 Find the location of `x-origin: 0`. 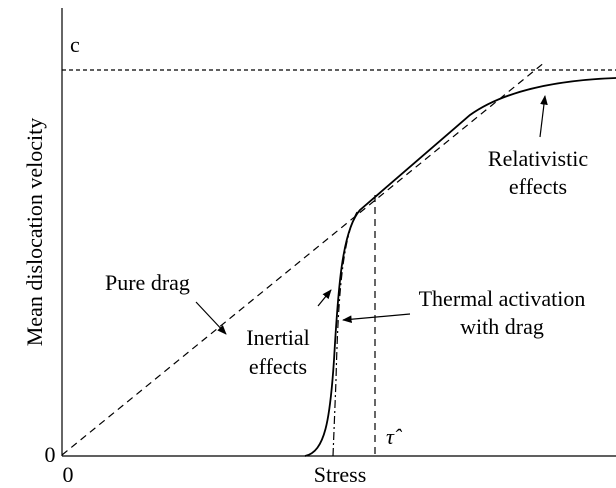

x-origin: 0 is located at coordinates (68, 474).